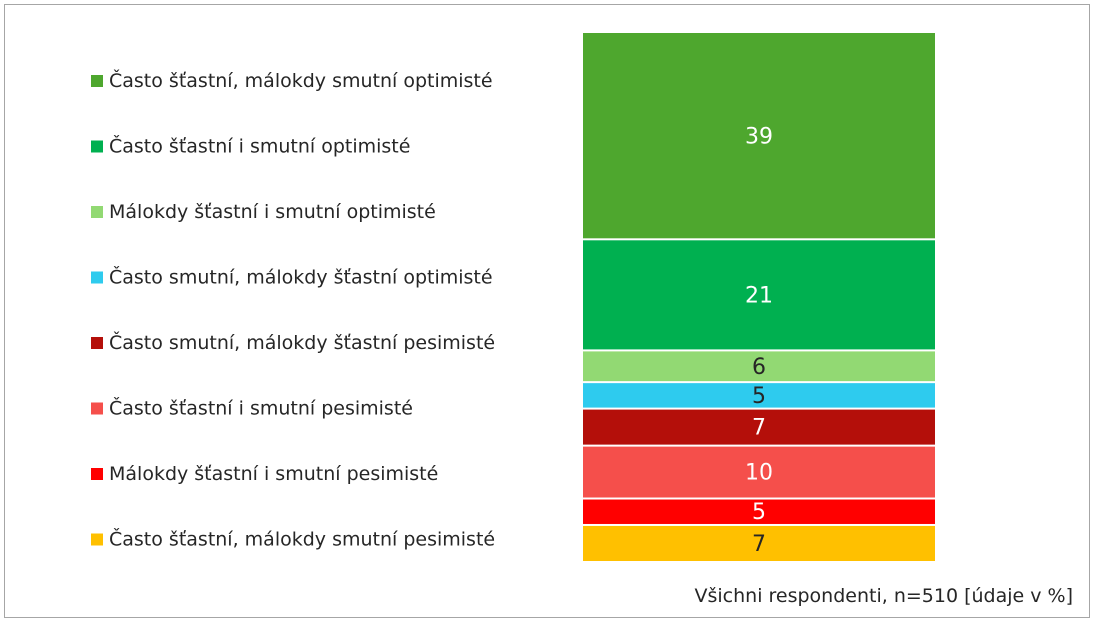  I want to click on data-label-segment-6: 10, so click(759, 473).